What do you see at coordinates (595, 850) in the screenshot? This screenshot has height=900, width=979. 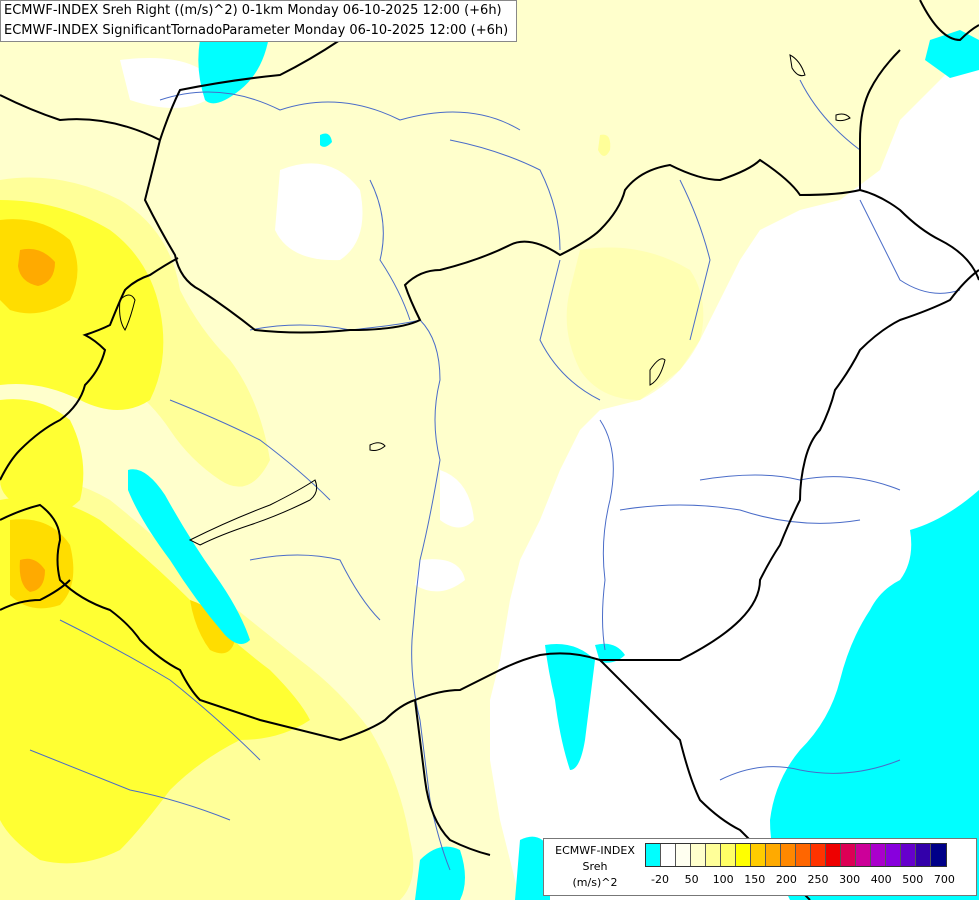 I see `legend-title-line-1: ECMWF-INDEX` at bounding box center [595, 850].